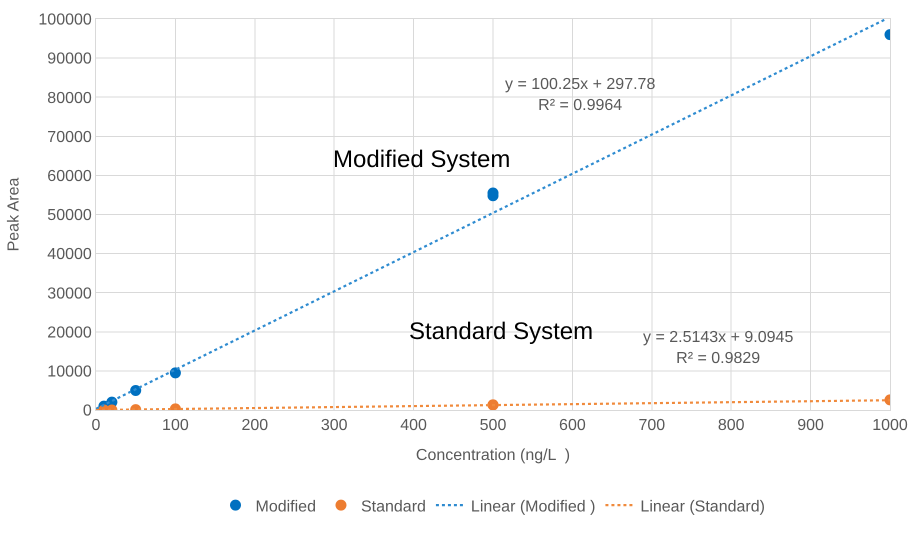 The image size is (920, 534). What do you see at coordinates (493, 455) in the screenshot?
I see `x-axis-title: Concentration (ng/L )` at bounding box center [493, 455].